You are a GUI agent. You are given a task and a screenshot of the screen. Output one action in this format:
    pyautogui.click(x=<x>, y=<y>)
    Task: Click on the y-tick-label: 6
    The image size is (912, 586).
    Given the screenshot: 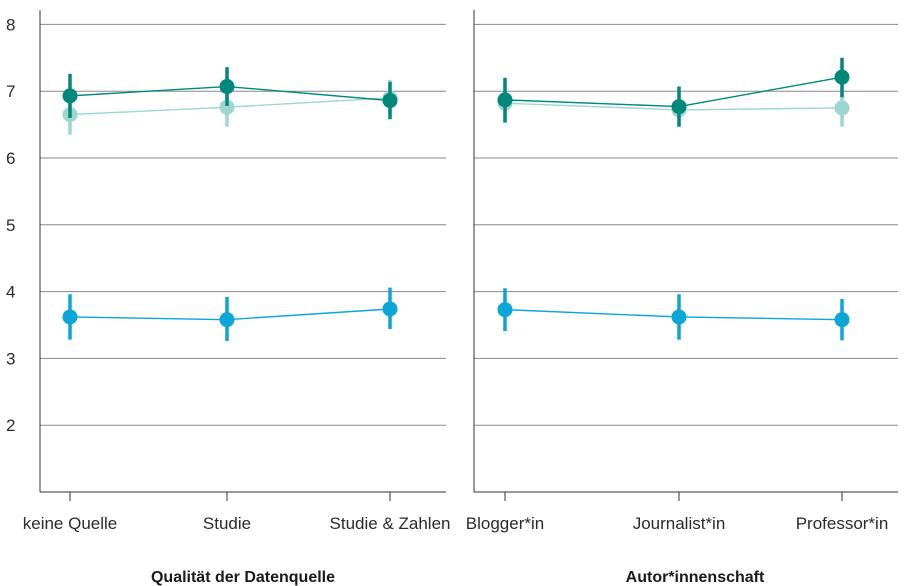 What is the action you would take?
    pyautogui.click(x=10, y=158)
    